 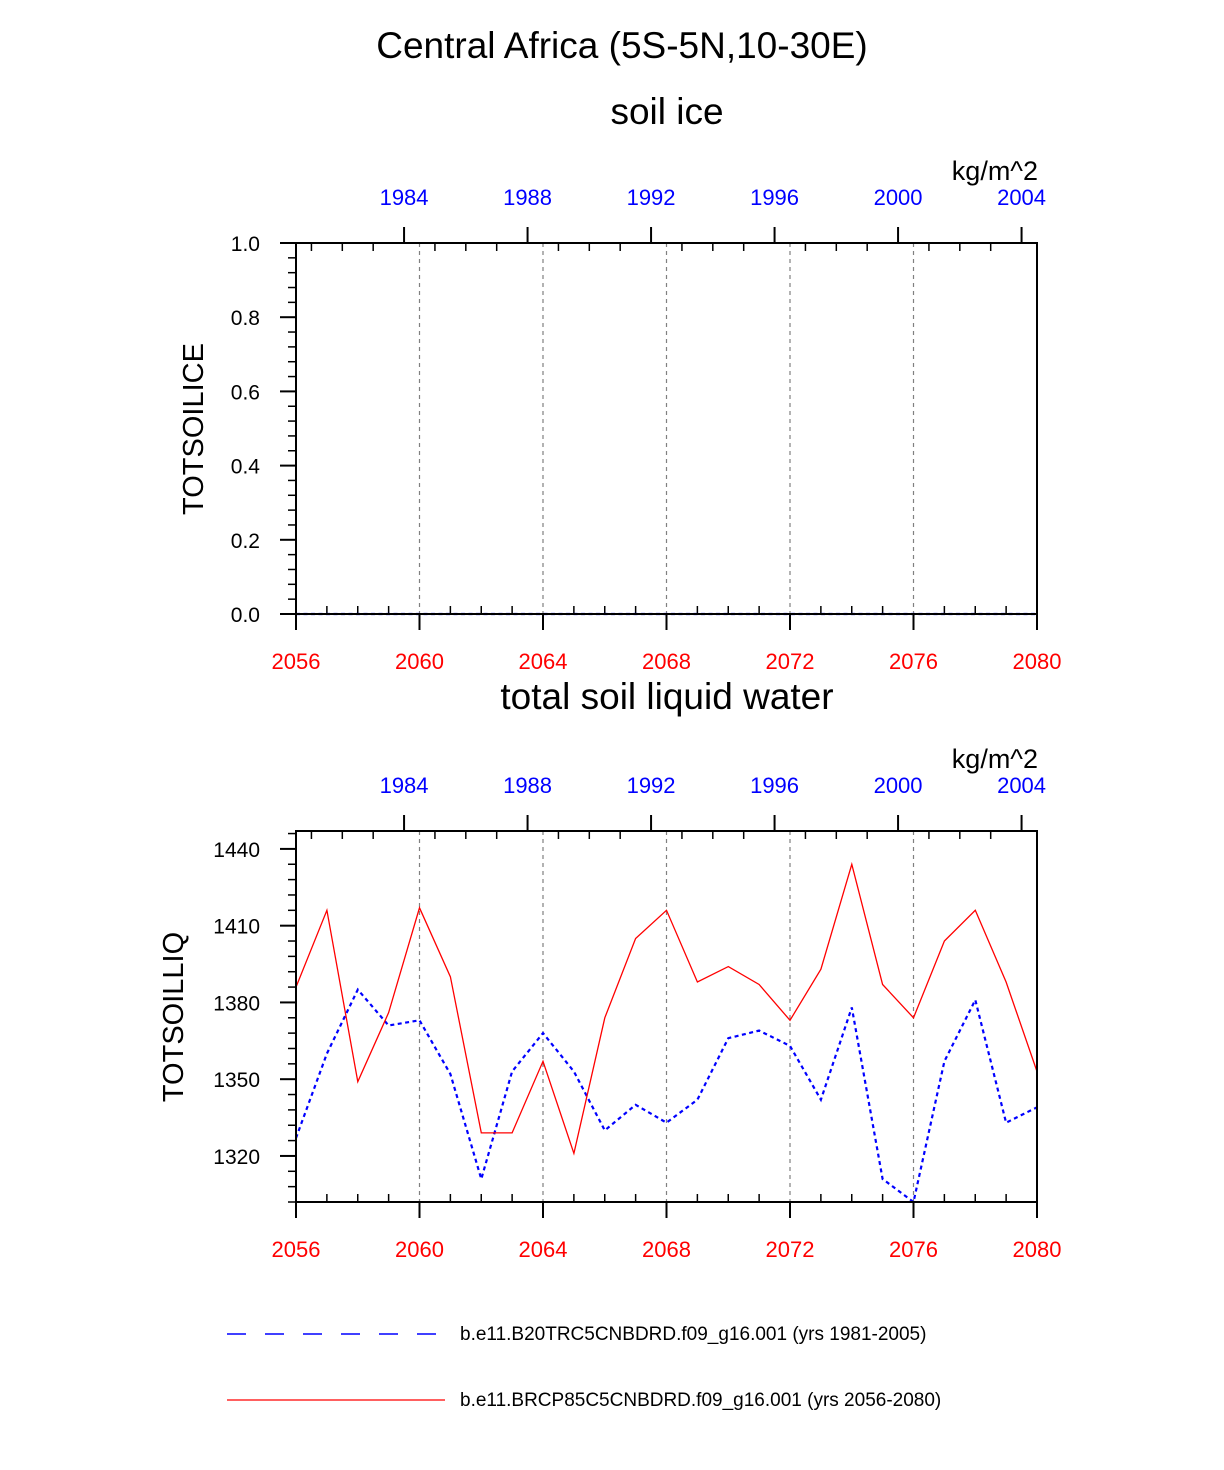 What do you see at coordinates (246, 467) in the screenshot?
I see `y-tick-label: 0.4` at bounding box center [246, 467].